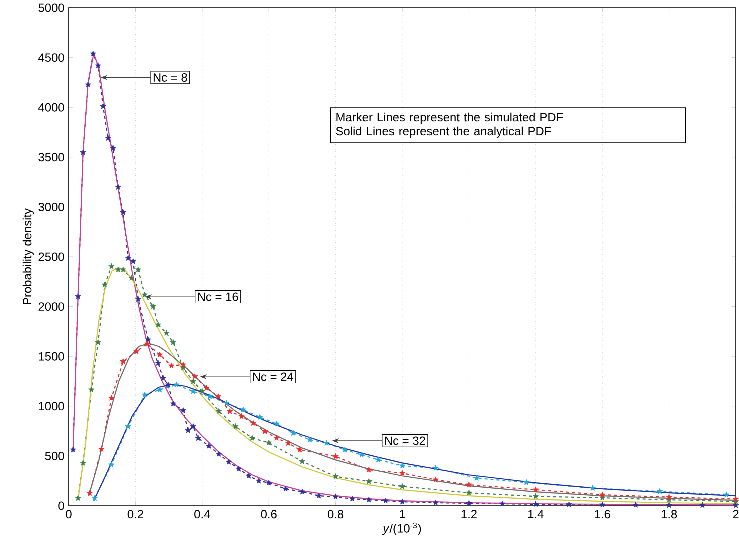 The width and height of the screenshot is (739, 556). I want to click on x-tick-label: 0.6, so click(269, 514).